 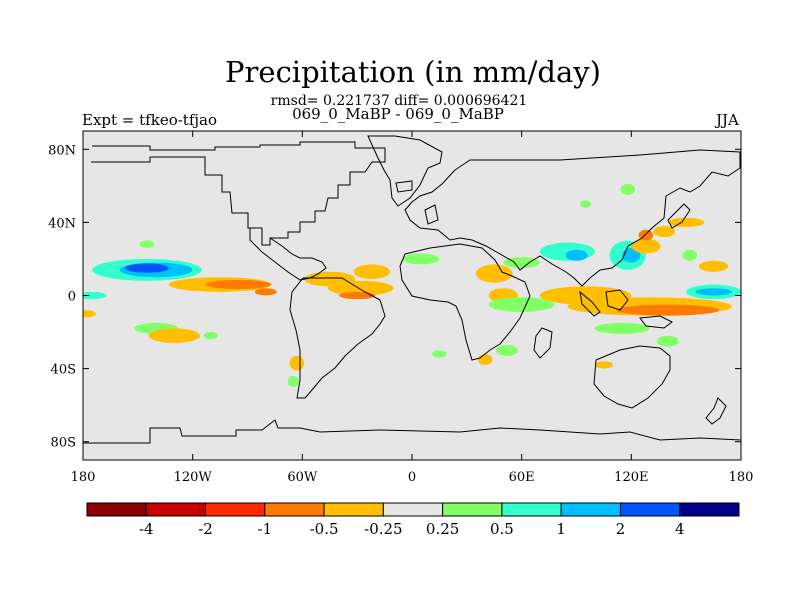 What do you see at coordinates (149, 120) in the screenshot?
I see `experiment-label: Expt = tfkeo-tfjao` at bounding box center [149, 120].